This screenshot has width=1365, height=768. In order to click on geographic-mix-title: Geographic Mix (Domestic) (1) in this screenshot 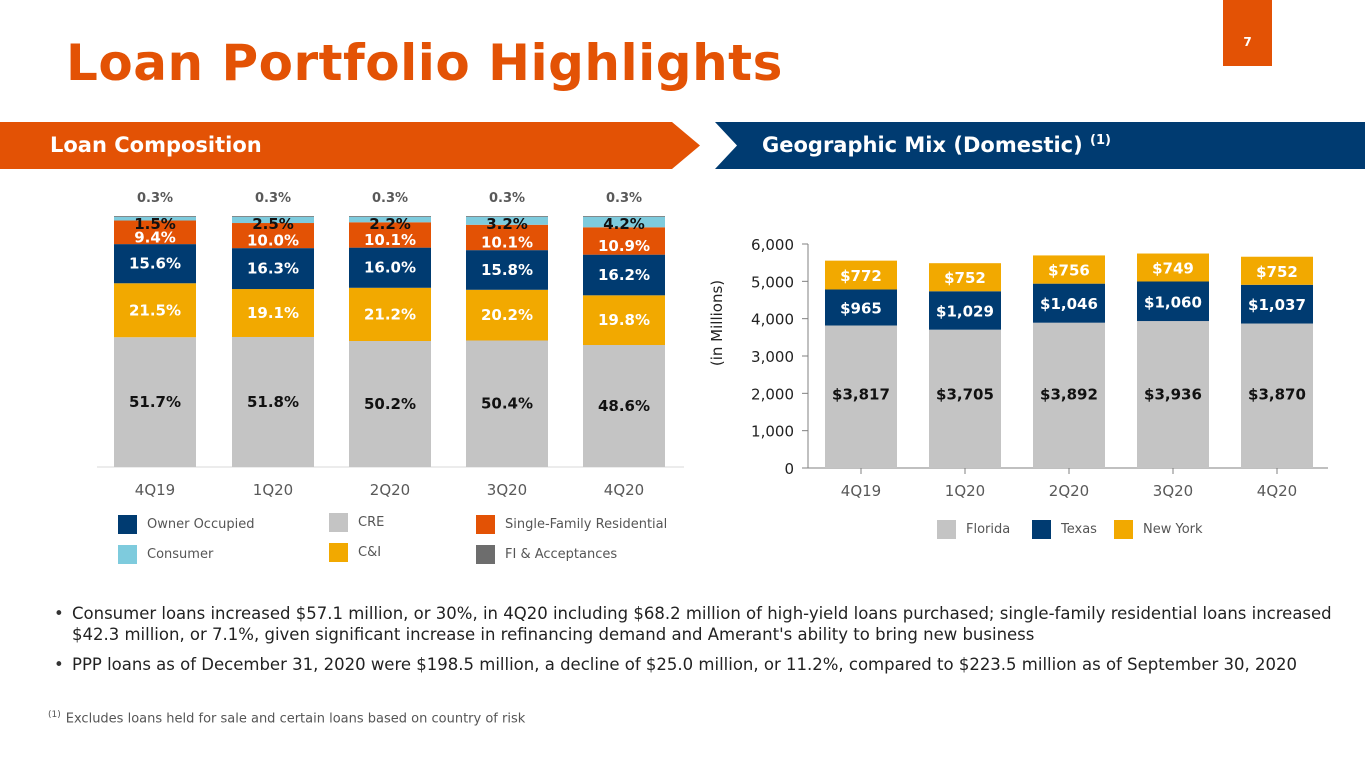, I will do `click(936, 145)`.